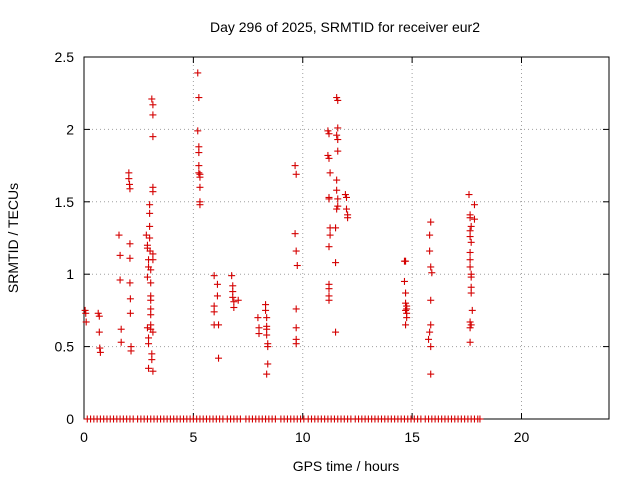 The image size is (640, 480). What do you see at coordinates (84, 437) in the screenshot?
I see `x-tick-label: 0` at bounding box center [84, 437].